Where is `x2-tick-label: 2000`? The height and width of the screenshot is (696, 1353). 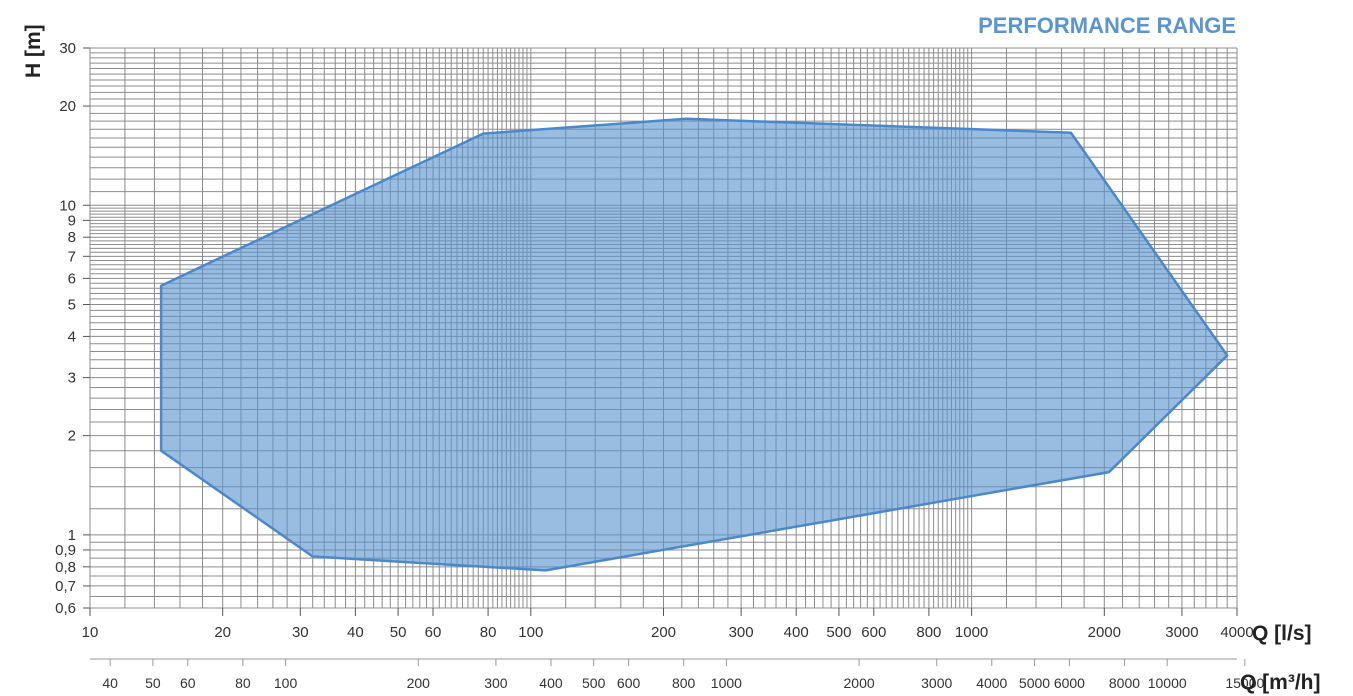 x2-tick-label: 2000 is located at coordinates (859, 683).